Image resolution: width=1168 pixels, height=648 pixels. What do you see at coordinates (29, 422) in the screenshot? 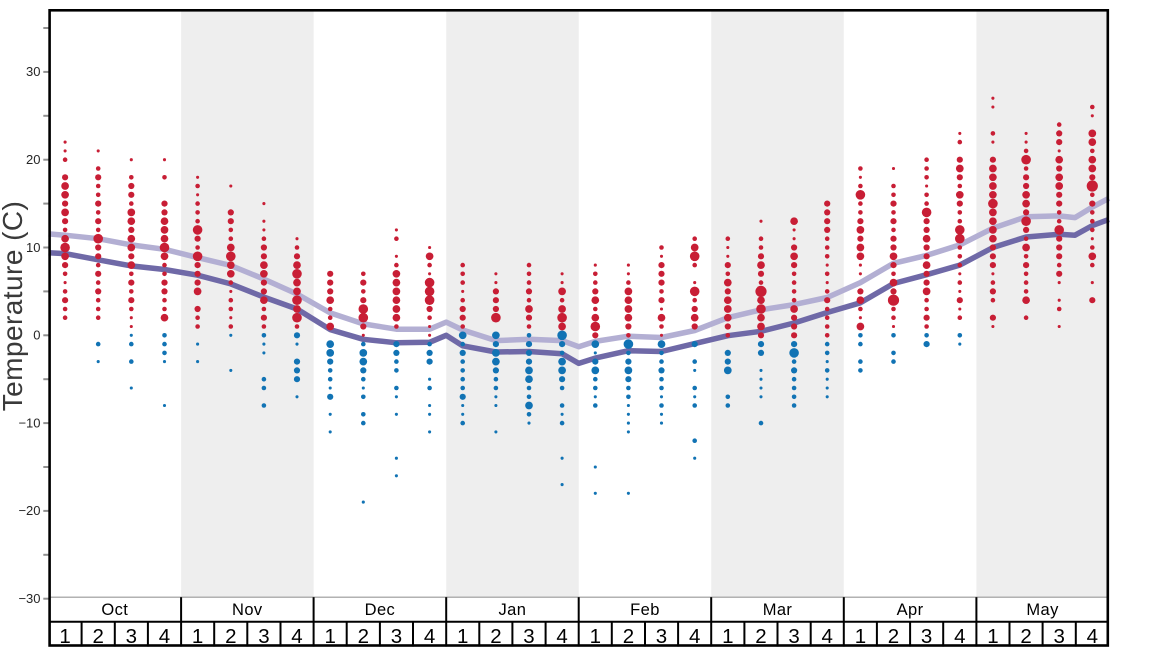
I see `svg-text: −10` at bounding box center [29, 422].